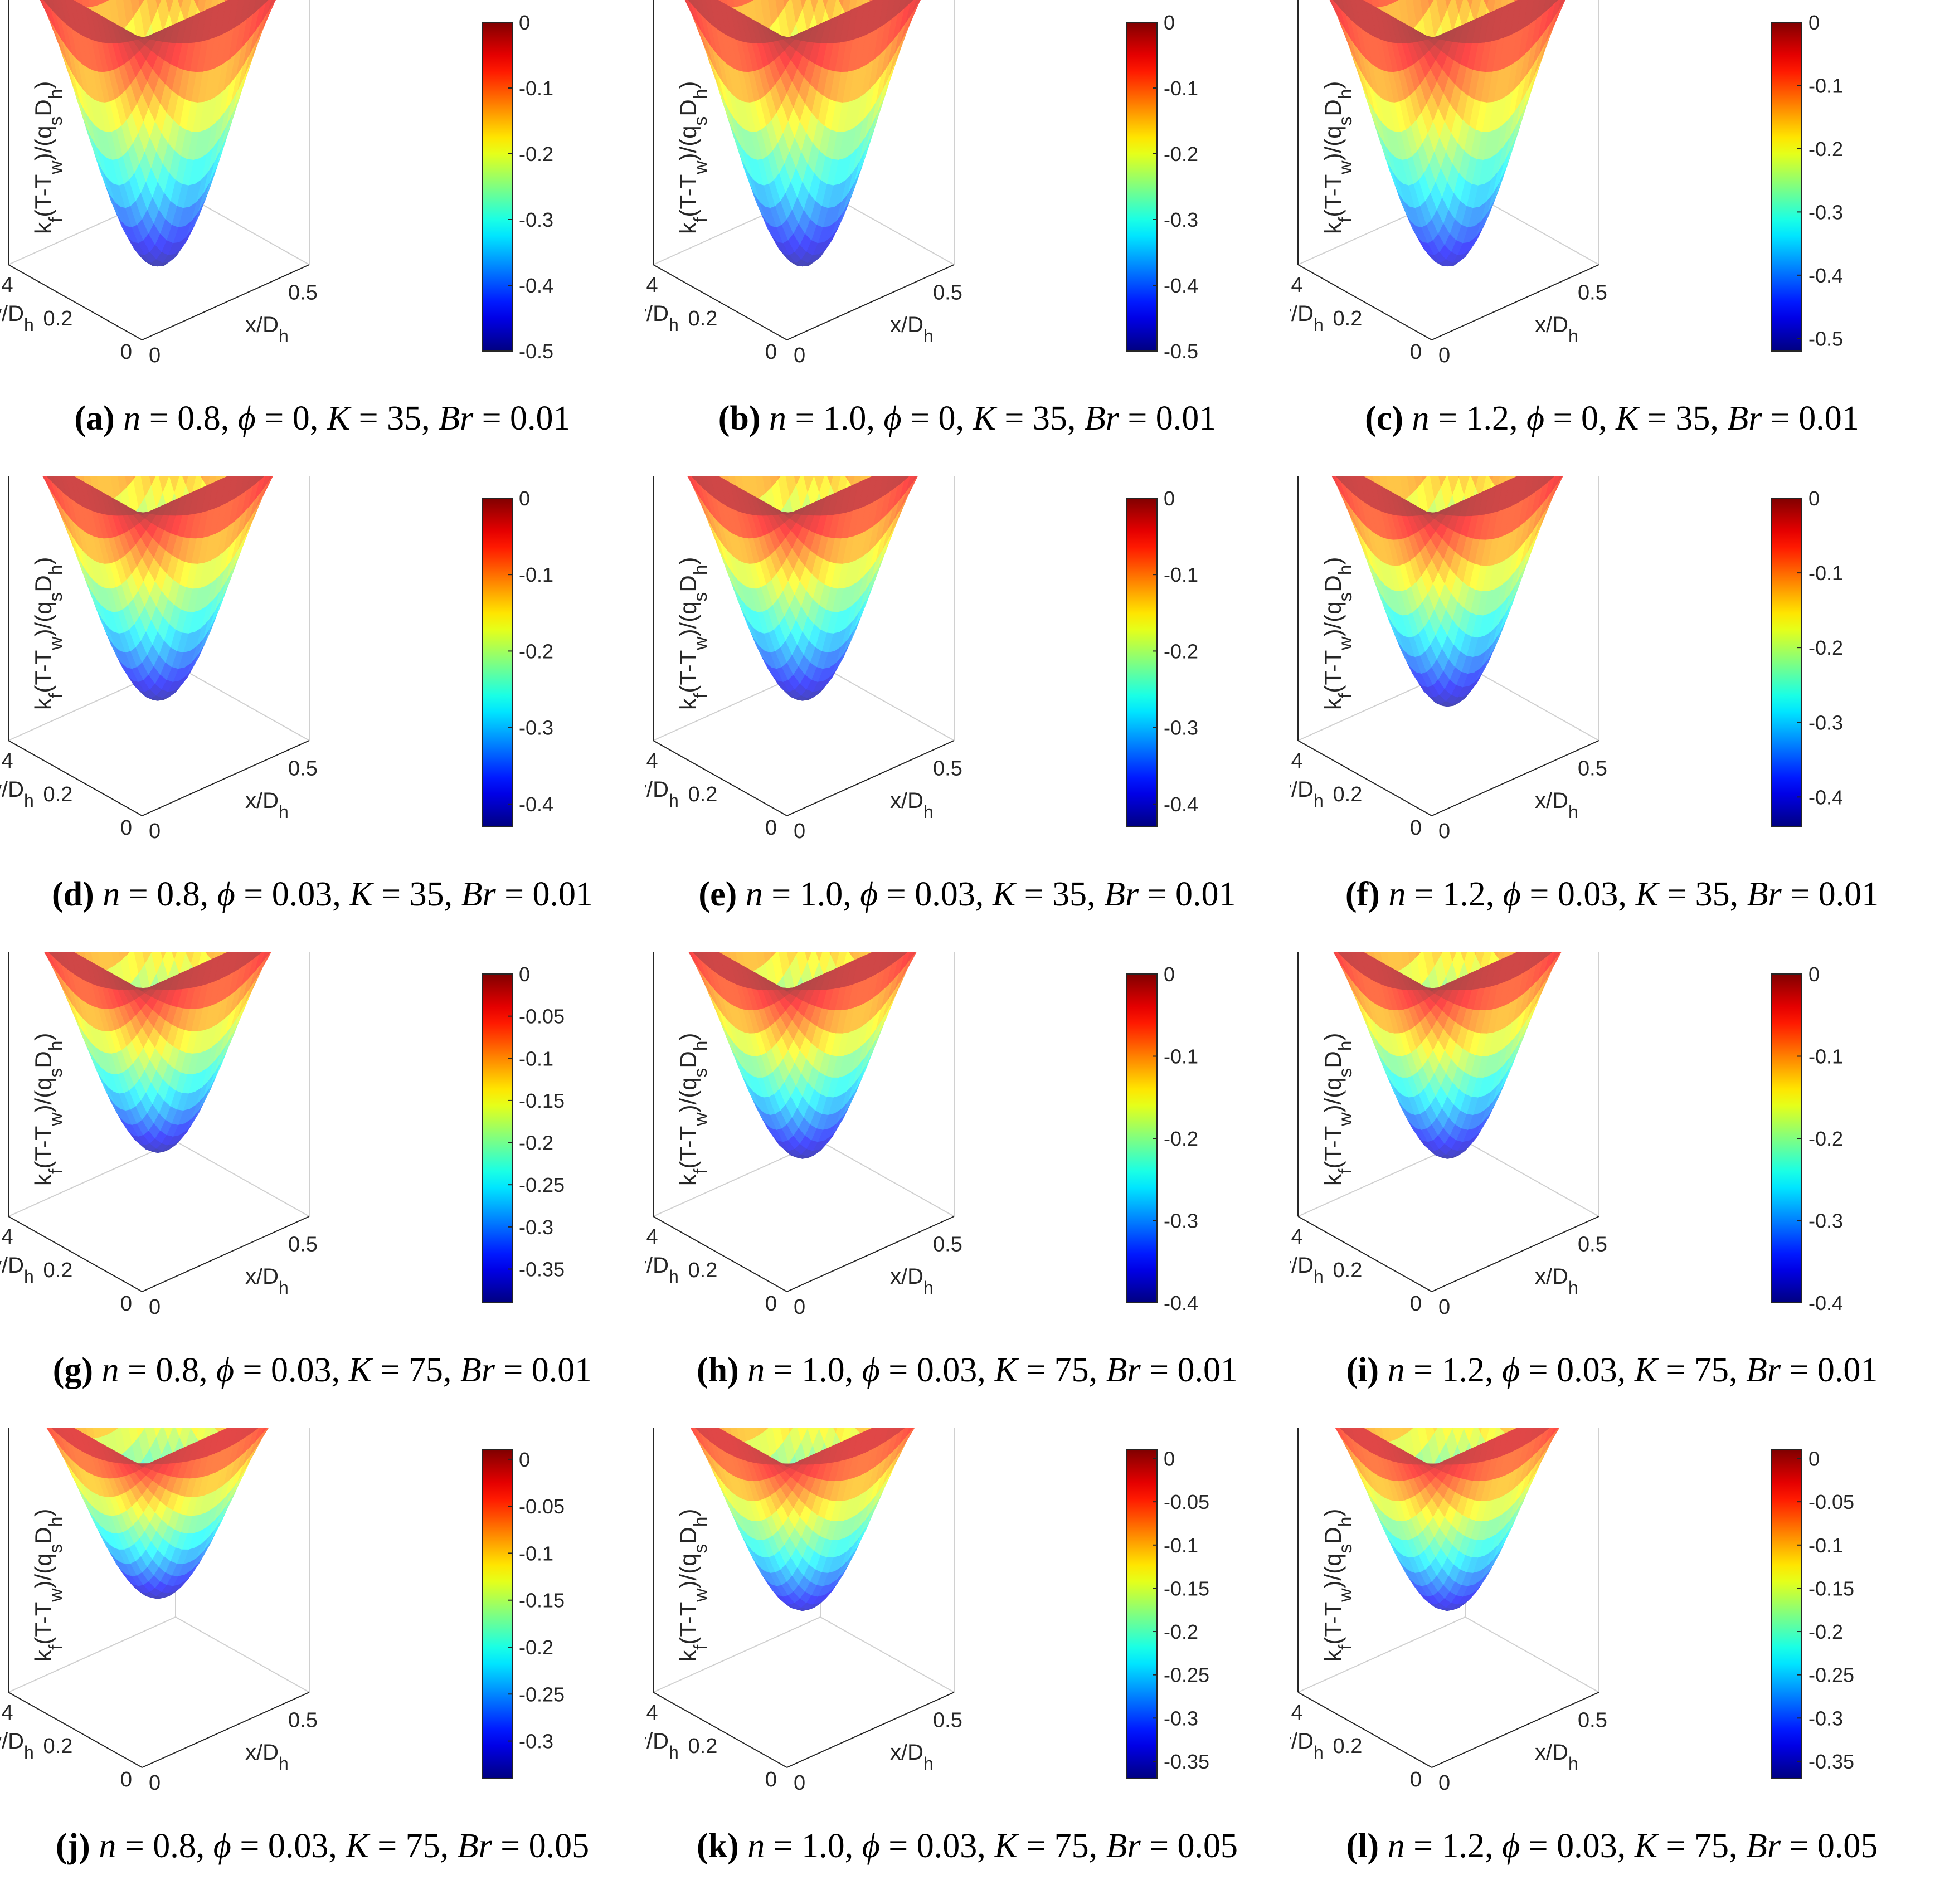 The width and height of the screenshot is (1935, 1904). I want to click on caption-letter: (l), so click(1363, 1846).